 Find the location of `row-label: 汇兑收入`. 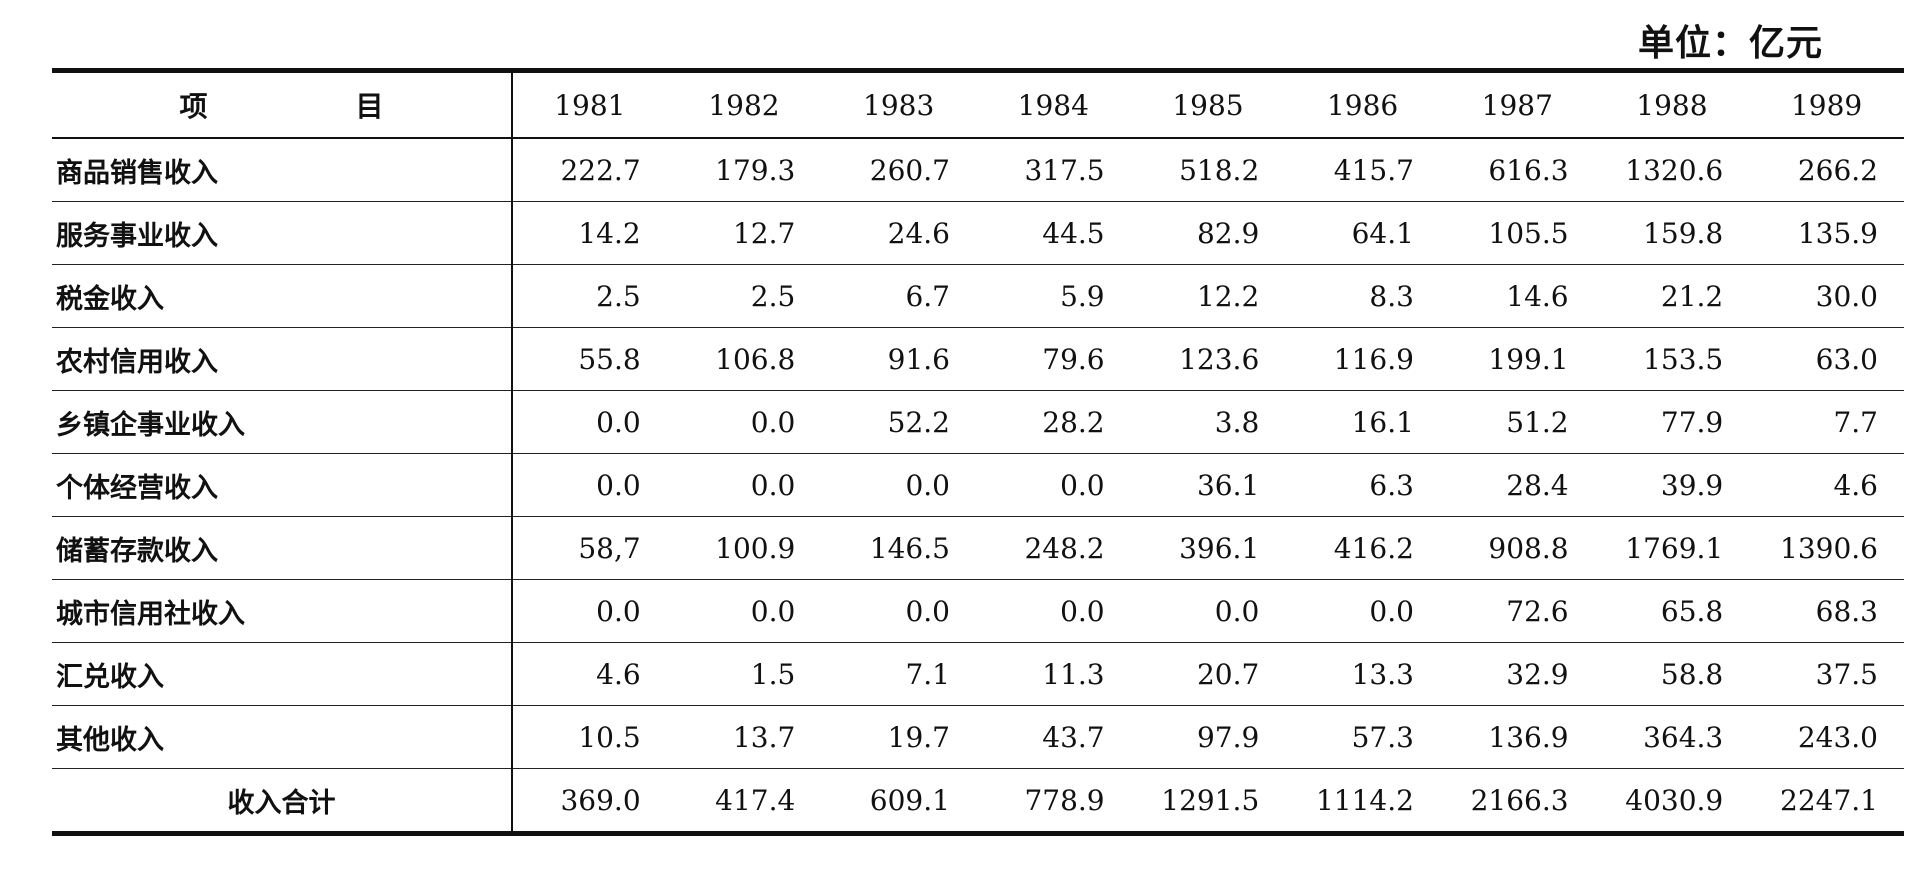

row-label: 汇兑收入 is located at coordinates (282, 674).